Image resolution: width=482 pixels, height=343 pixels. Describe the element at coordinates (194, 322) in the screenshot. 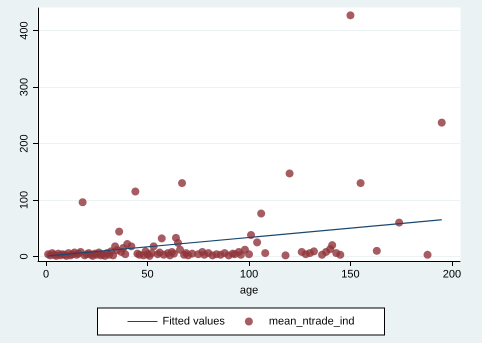

I see `legend-label: Fitted values` at that location.